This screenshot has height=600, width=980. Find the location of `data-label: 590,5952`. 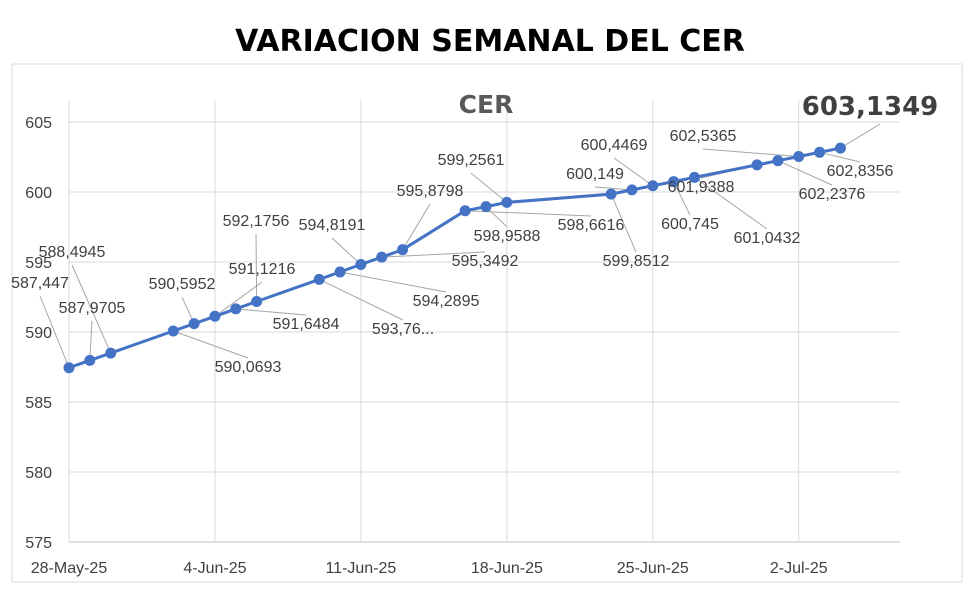

data-label: 590,5952 is located at coordinates (182, 284).